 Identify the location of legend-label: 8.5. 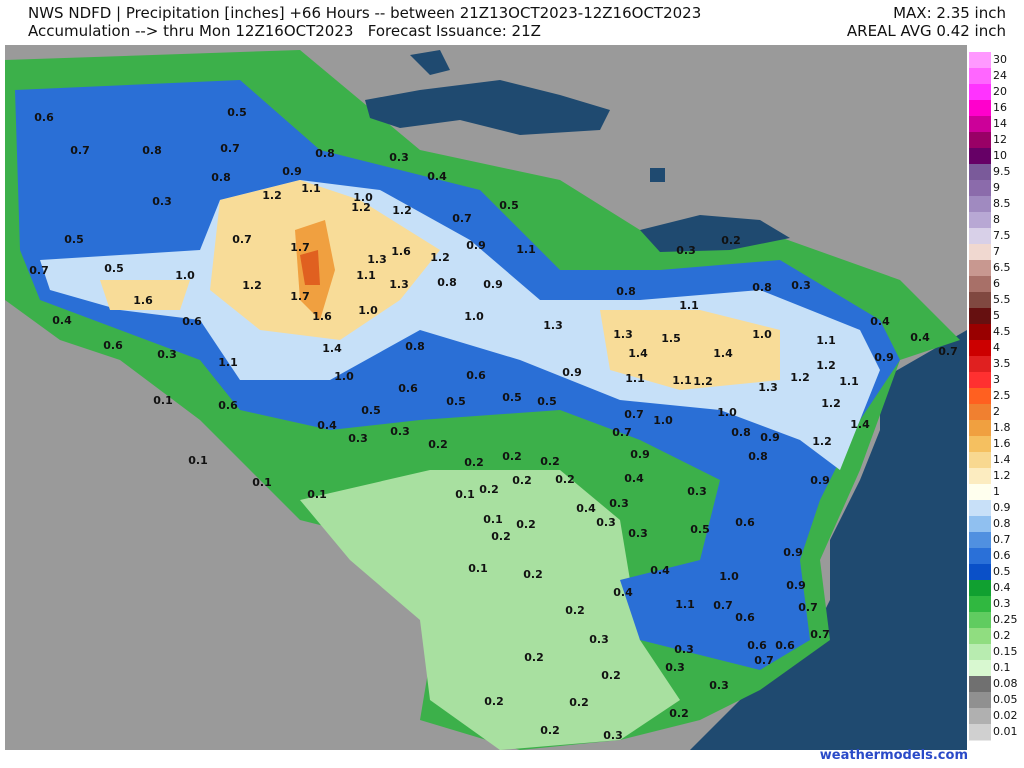
(1002, 203).